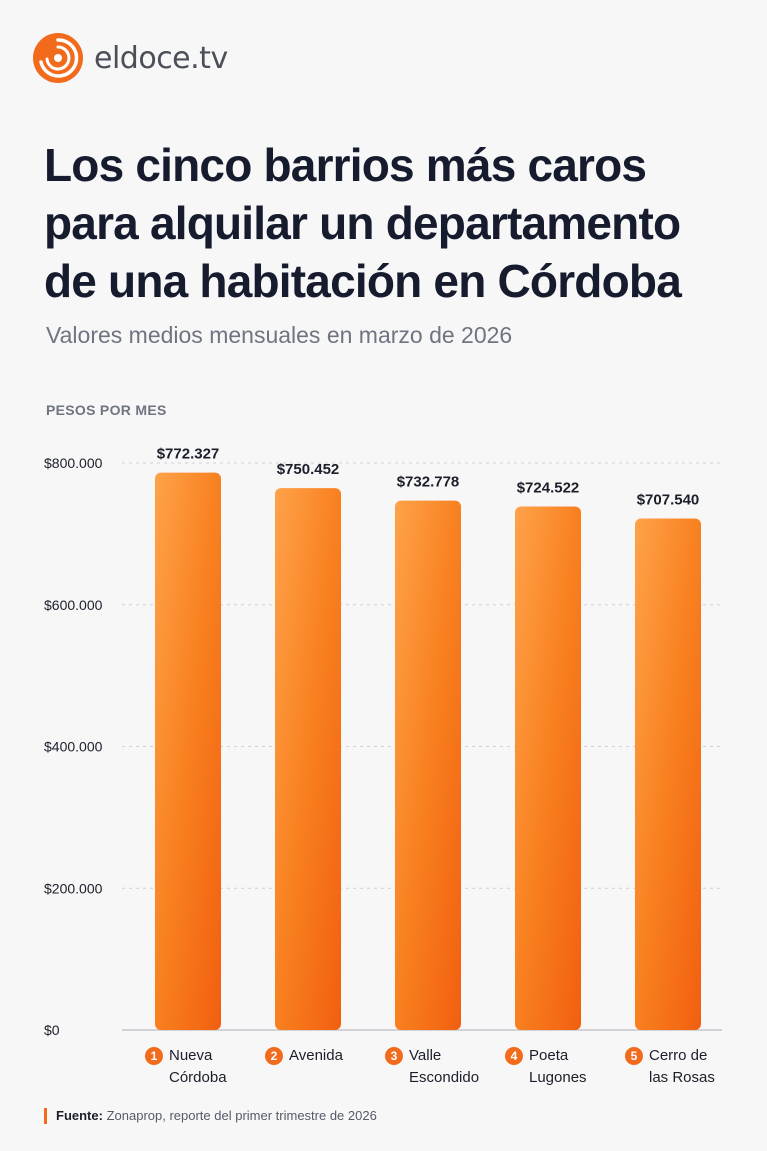 The width and height of the screenshot is (767, 1151). I want to click on category-name: Poeta Lugones, so click(558, 1066).